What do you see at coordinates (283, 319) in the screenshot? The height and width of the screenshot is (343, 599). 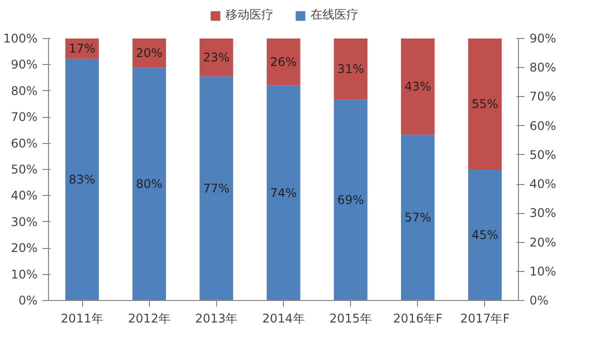 I see `x-tick-label: 2014年` at bounding box center [283, 319].